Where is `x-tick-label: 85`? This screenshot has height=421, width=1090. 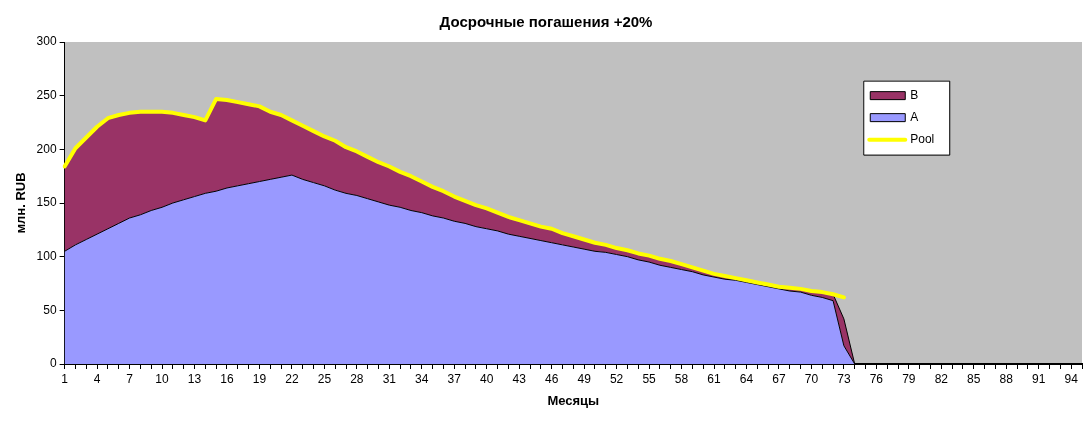 x-tick-label: 85 is located at coordinates (974, 378).